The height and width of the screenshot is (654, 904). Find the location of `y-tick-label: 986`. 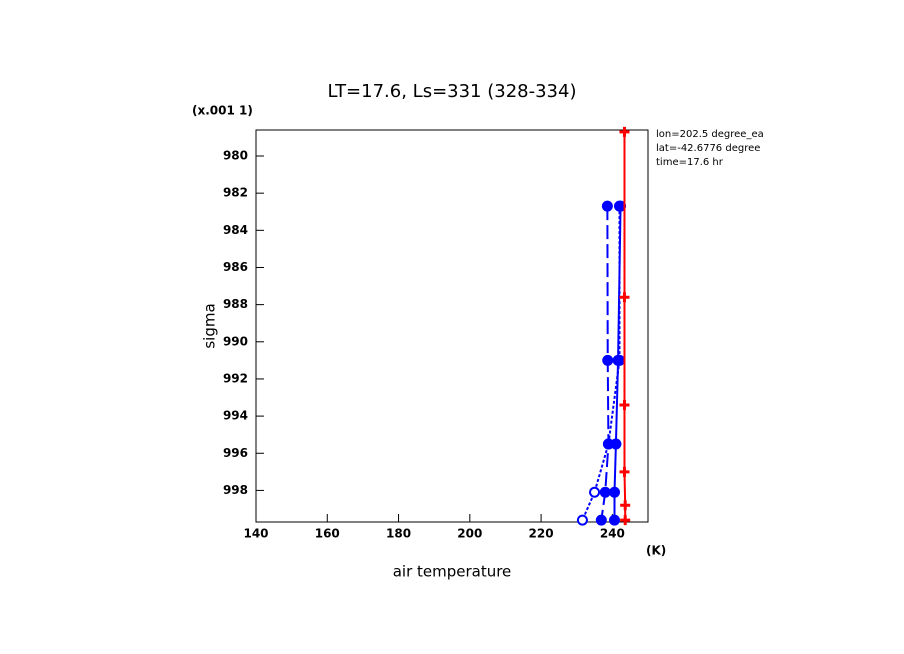

y-tick-label: 986 is located at coordinates (235, 267).